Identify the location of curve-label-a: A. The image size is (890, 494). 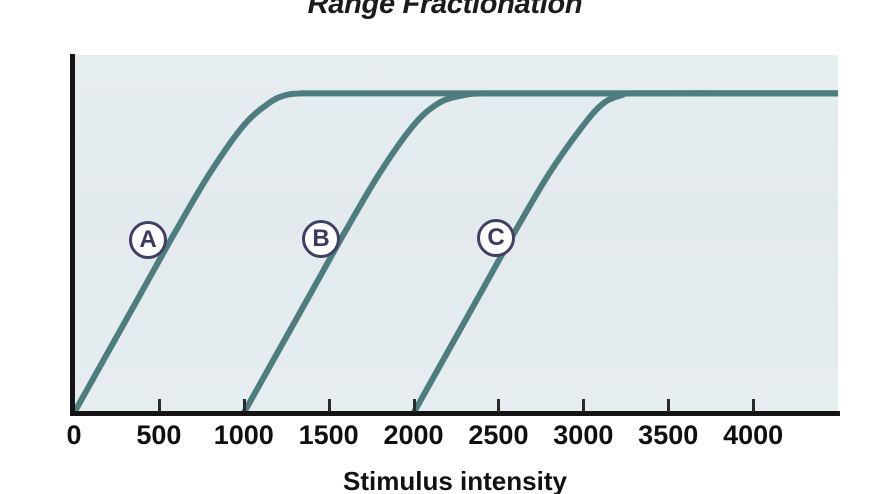
(148, 240).